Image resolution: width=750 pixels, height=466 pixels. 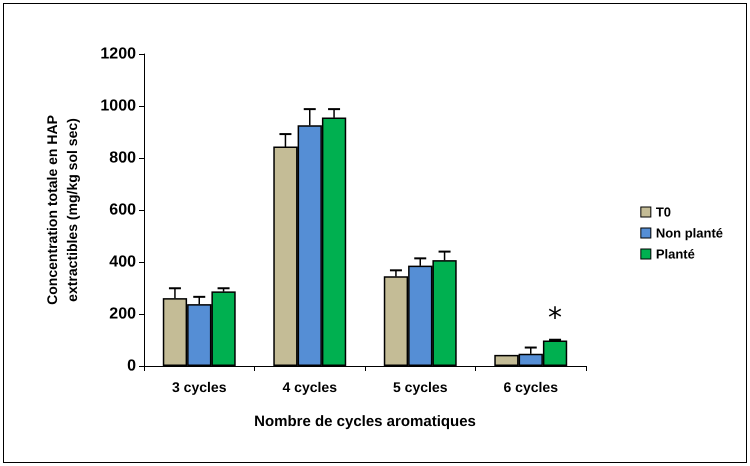 I want to click on legend-label: Planté, so click(x=675, y=254).